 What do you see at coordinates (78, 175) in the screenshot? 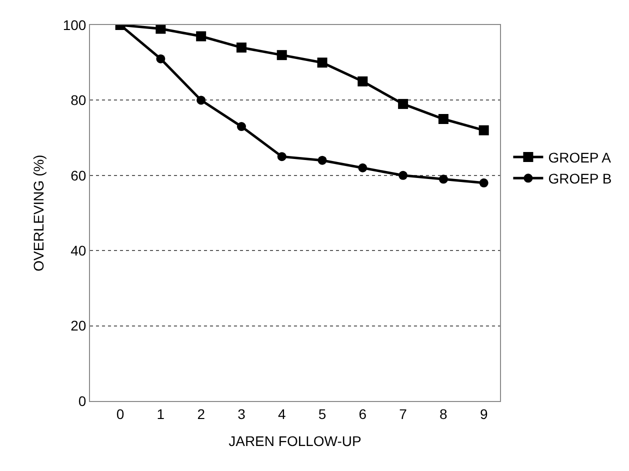
I see `y-tick-label: 60` at bounding box center [78, 175].